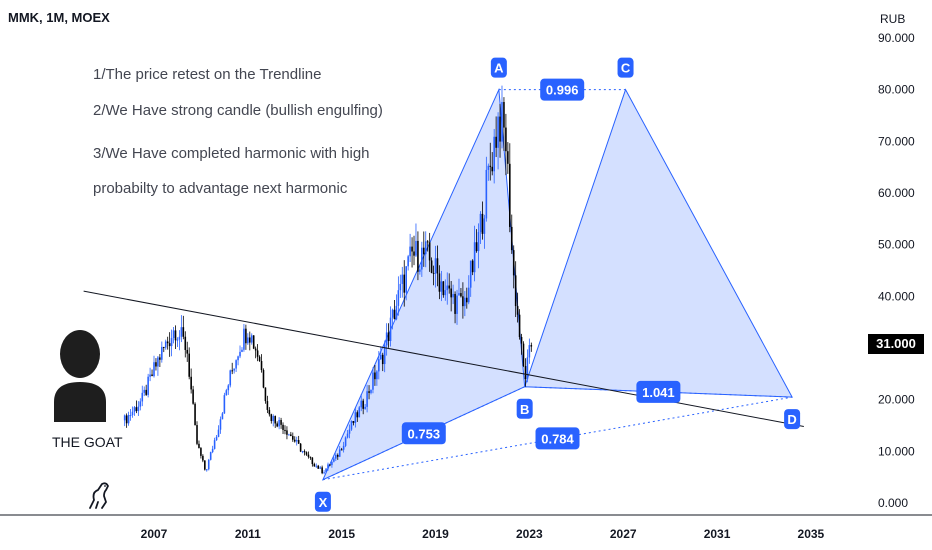  I want to click on y-tick-label: 20.000, so click(896, 400).